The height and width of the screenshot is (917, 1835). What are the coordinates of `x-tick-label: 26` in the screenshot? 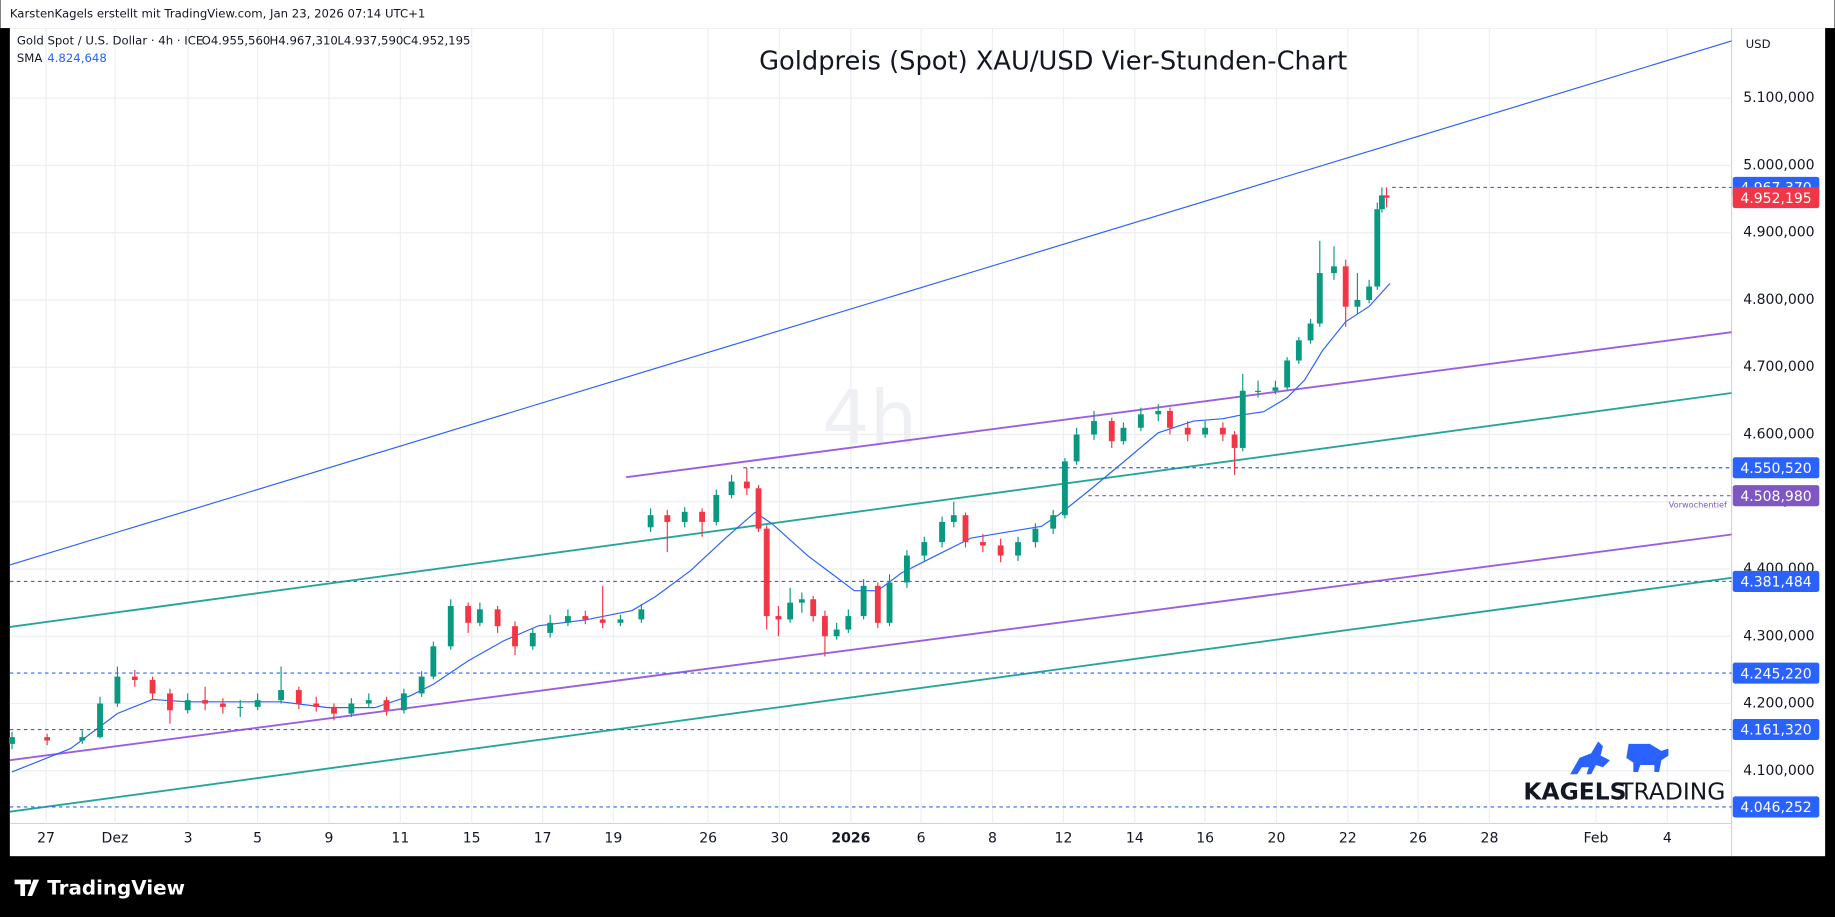 It's located at (1418, 839).